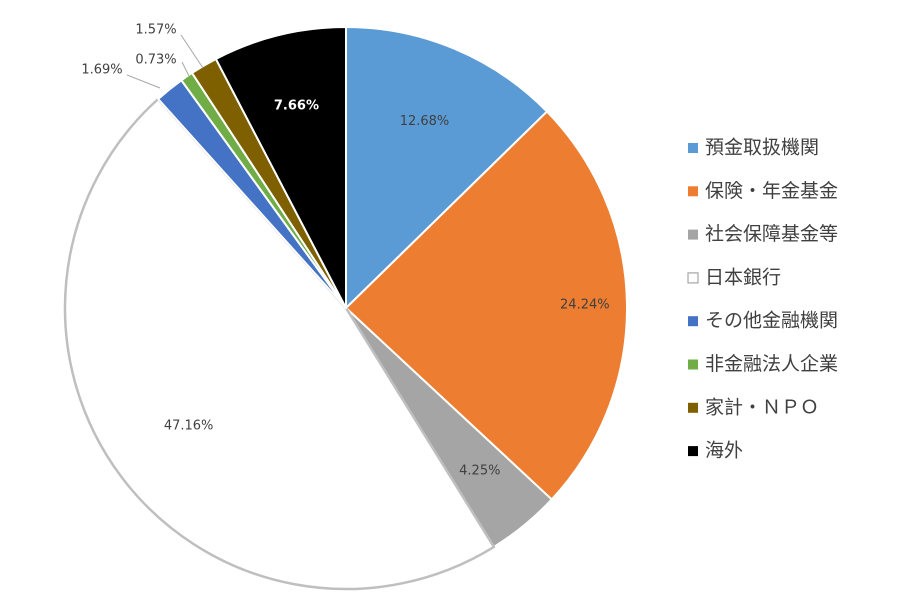 The height and width of the screenshot is (608, 915). What do you see at coordinates (762, 407) in the screenshot?
I see `legend-label: 家計・ＮＰＯ` at bounding box center [762, 407].